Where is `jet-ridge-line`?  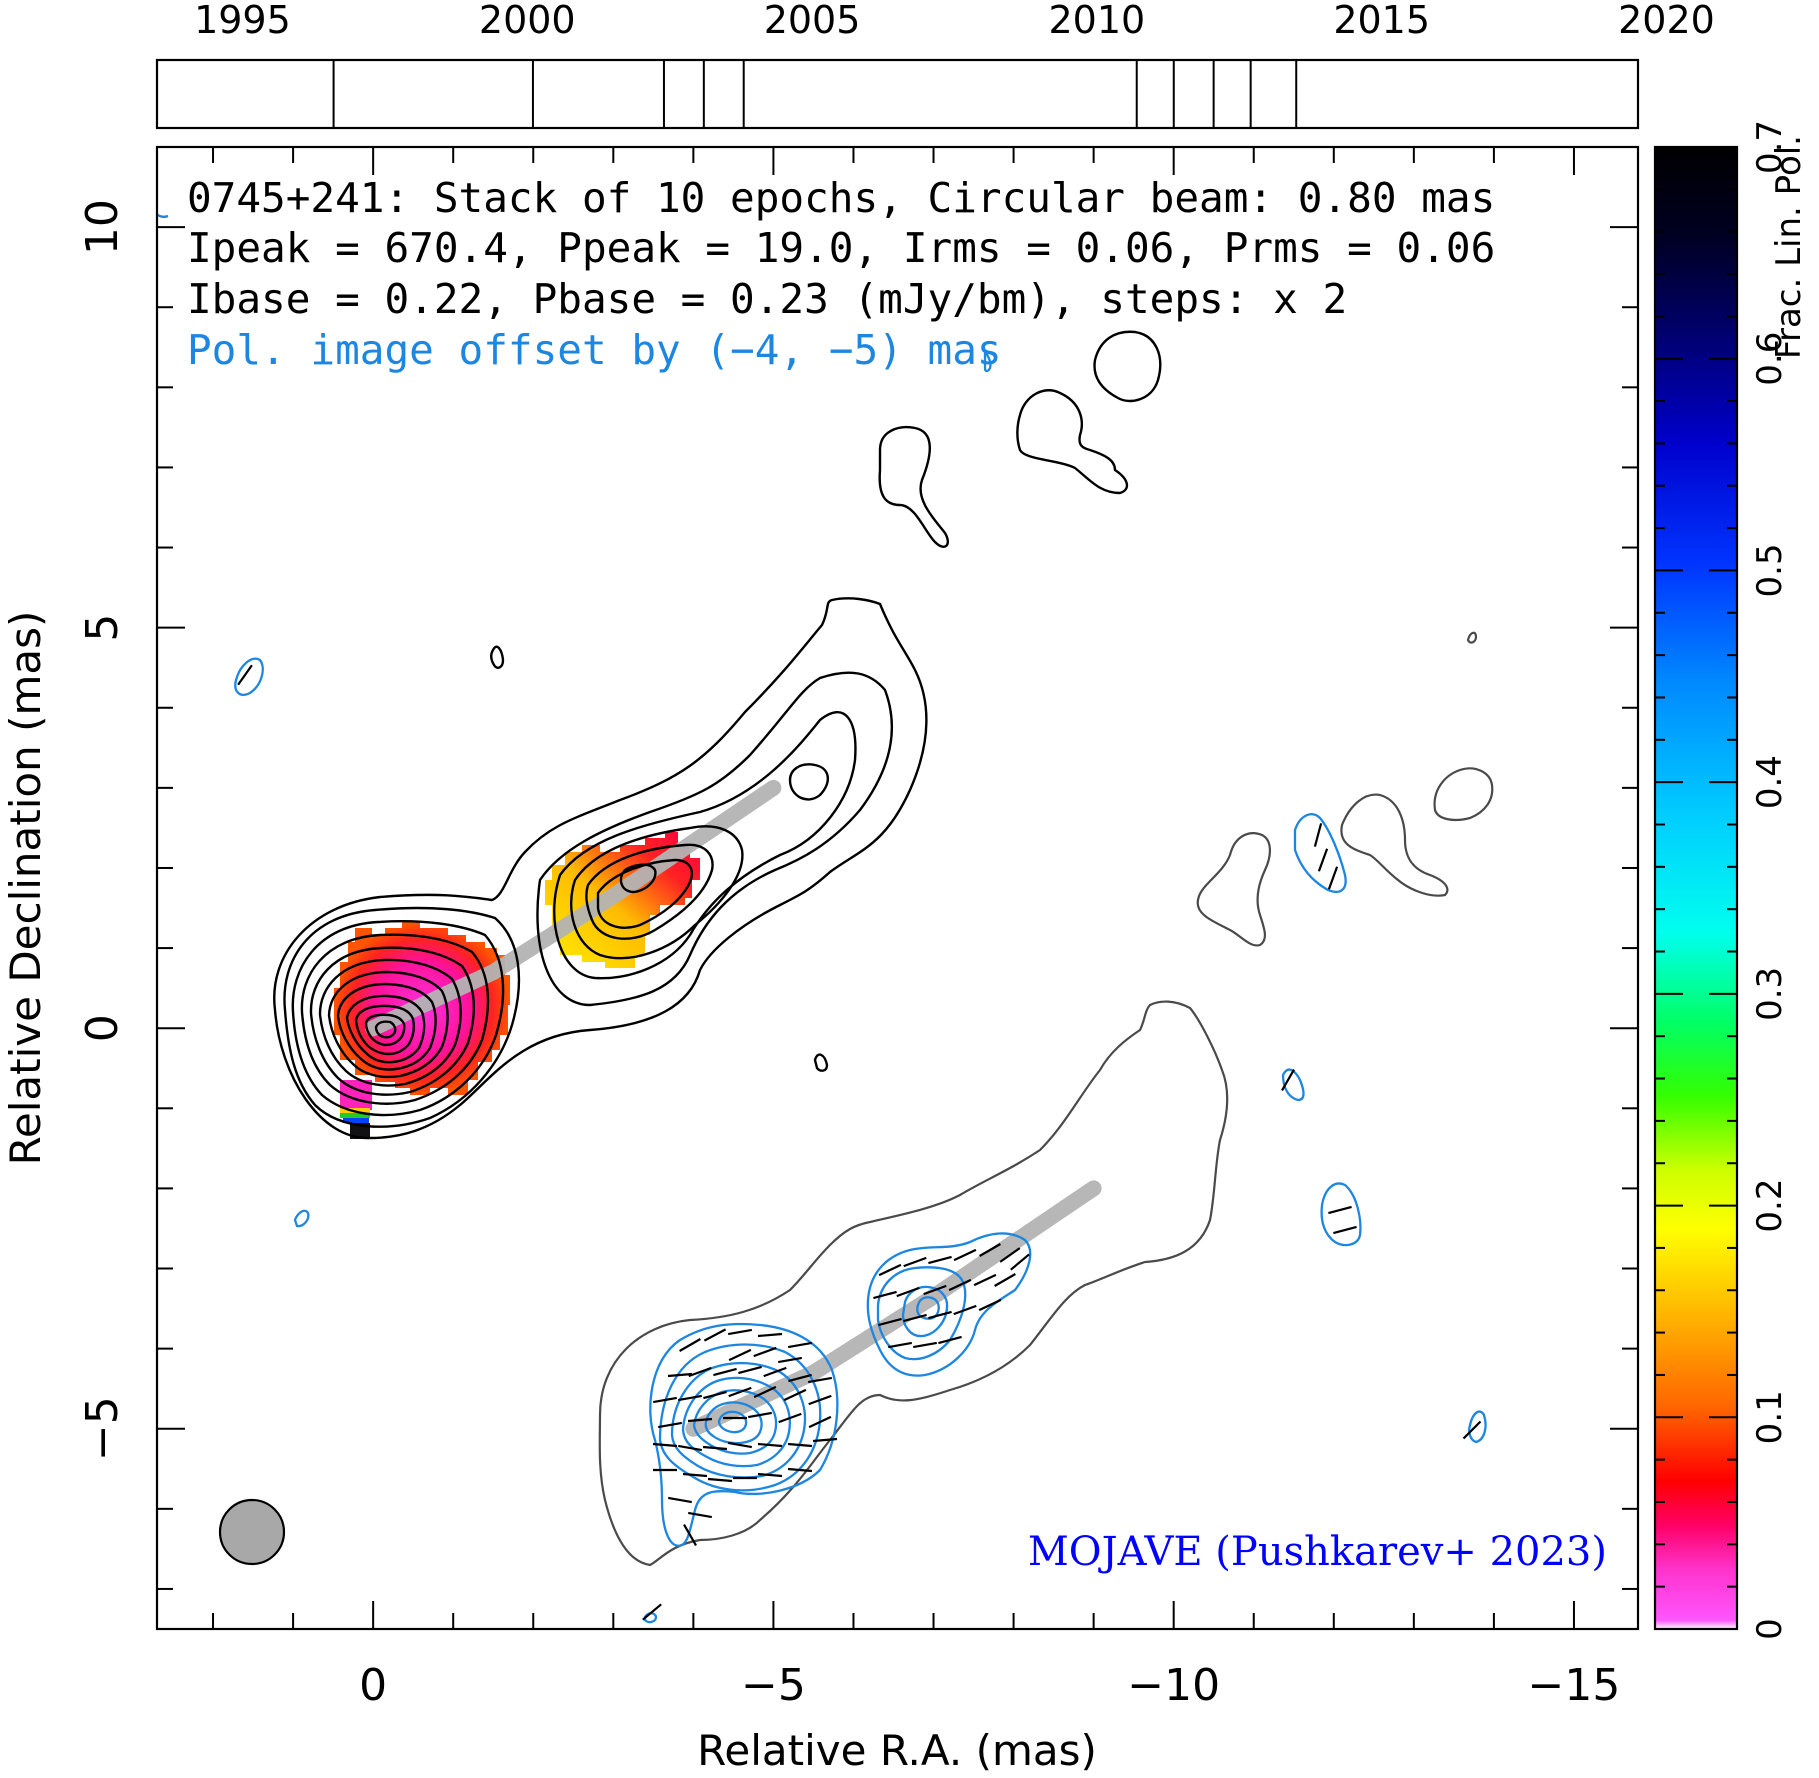 jet-ridge-line is located at coordinates (573, 908).